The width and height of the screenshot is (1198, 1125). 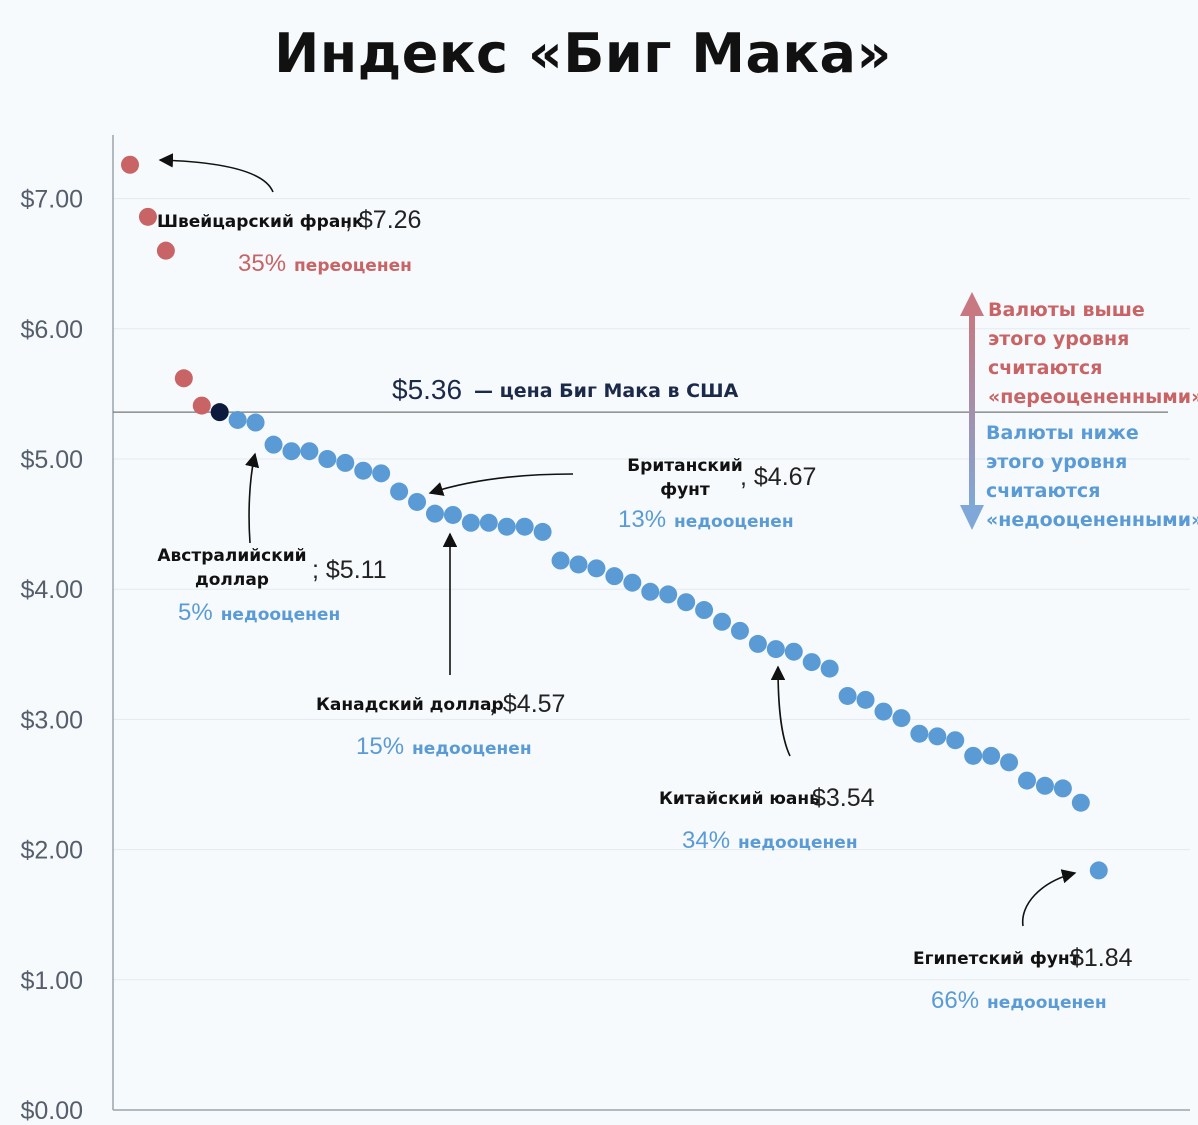 I want to click on annotation-currency-name: Австралийский доллар, so click(x=231, y=568).